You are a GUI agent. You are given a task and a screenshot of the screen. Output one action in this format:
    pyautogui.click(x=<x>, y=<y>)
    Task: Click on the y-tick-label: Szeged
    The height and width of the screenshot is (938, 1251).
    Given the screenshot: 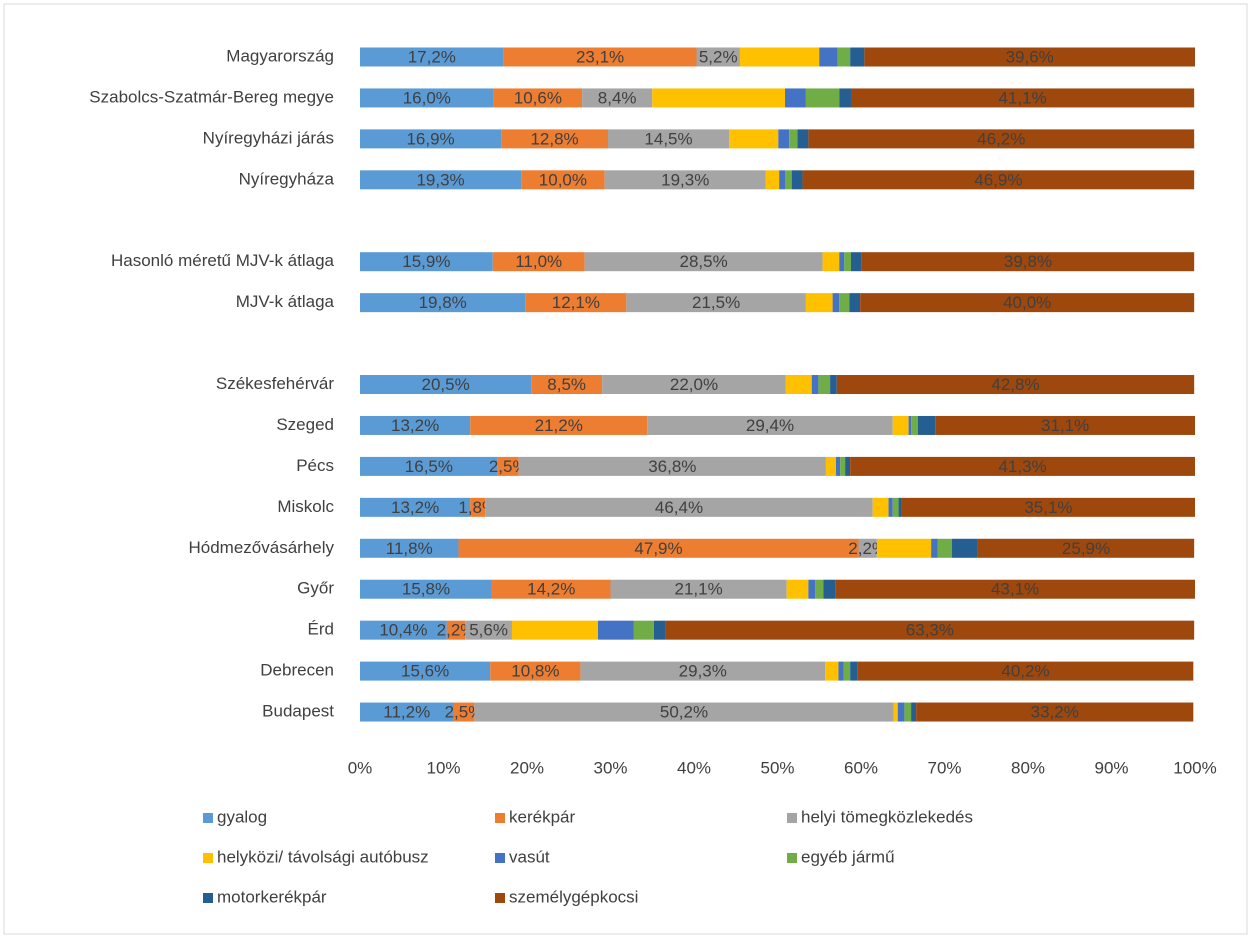 What is the action you would take?
    pyautogui.click(x=305, y=424)
    